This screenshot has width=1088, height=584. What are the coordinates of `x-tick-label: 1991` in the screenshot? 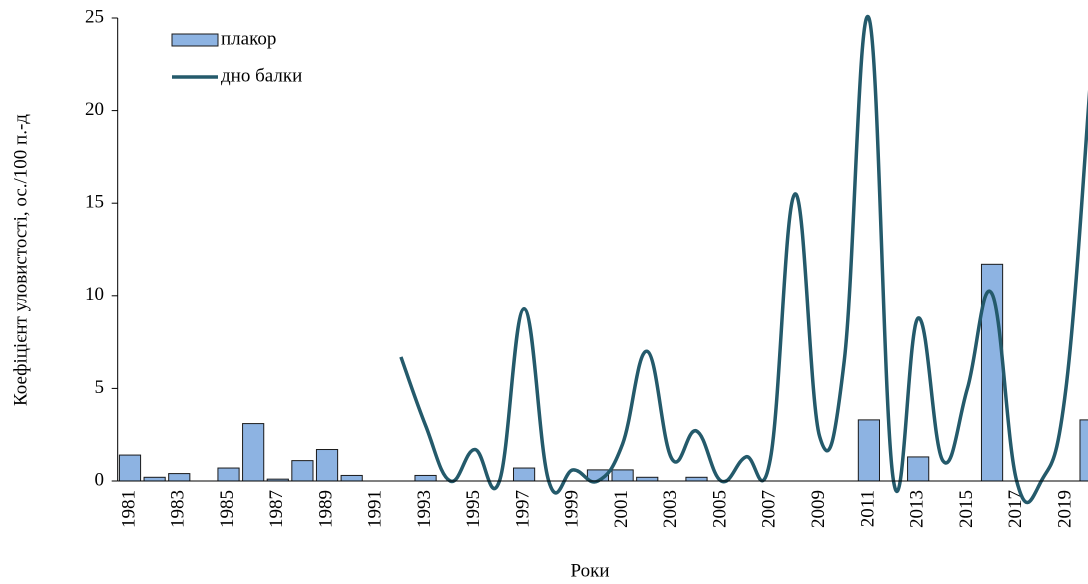 It's located at (375, 509).